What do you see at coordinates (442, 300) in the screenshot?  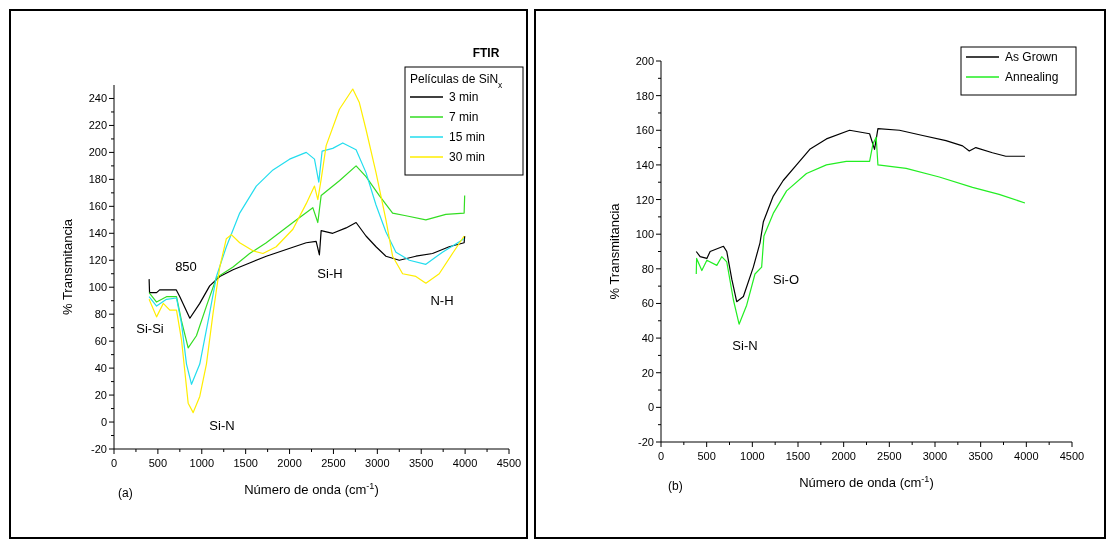 I see `annotation: N-H` at bounding box center [442, 300].